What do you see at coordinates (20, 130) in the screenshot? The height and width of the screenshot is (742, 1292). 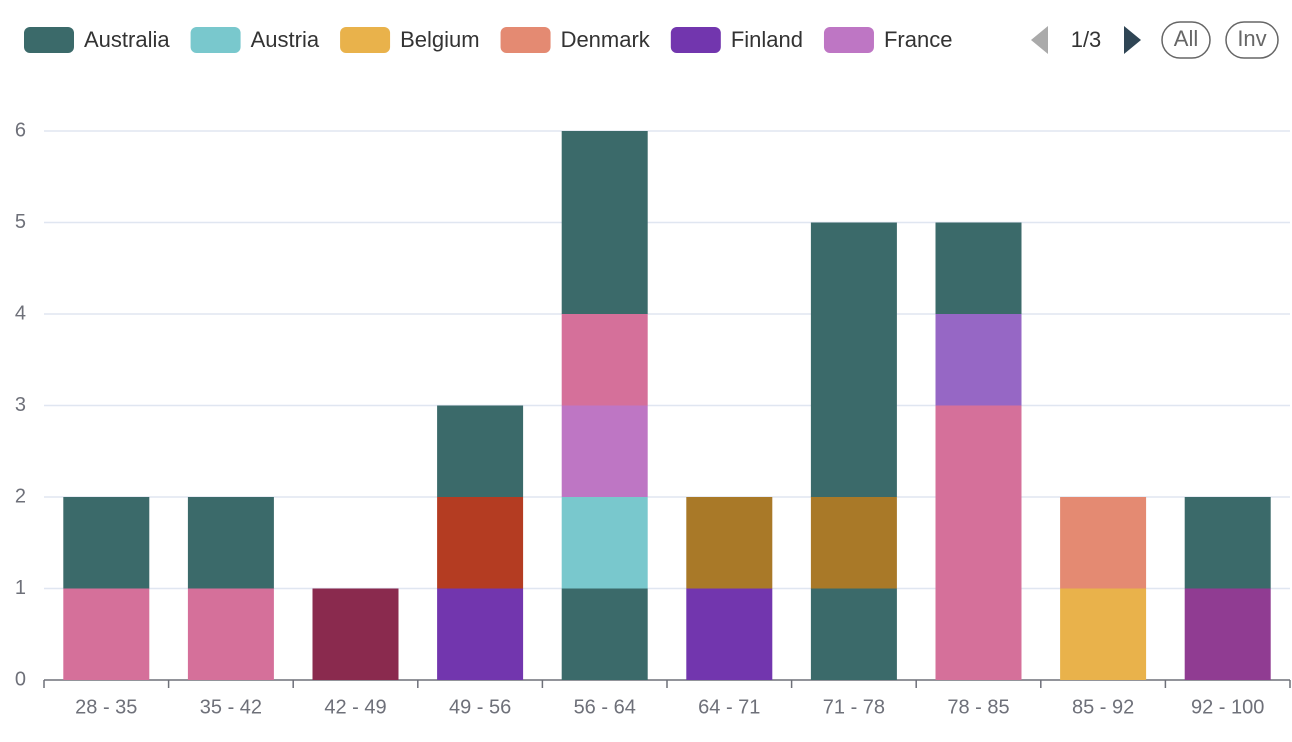 I see `y-tick-label: 6` at bounding box center [20, 130].